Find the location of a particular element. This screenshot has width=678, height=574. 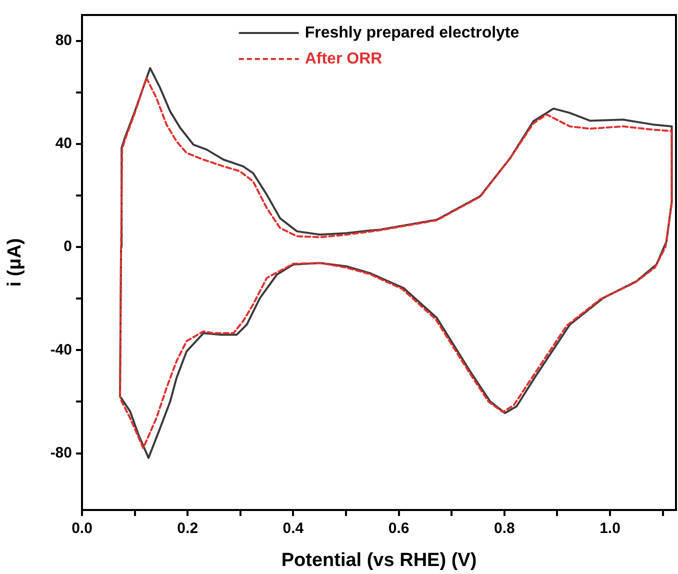

x-axis-title: Potential (vs RHE) (V) is located at coordinates (379, 560).